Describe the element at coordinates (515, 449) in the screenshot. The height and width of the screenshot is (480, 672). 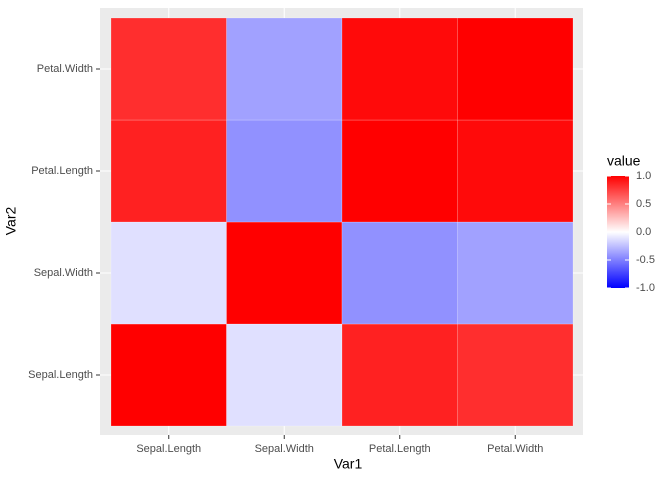
I see `x-tick-label: Petal.Width` at that location.